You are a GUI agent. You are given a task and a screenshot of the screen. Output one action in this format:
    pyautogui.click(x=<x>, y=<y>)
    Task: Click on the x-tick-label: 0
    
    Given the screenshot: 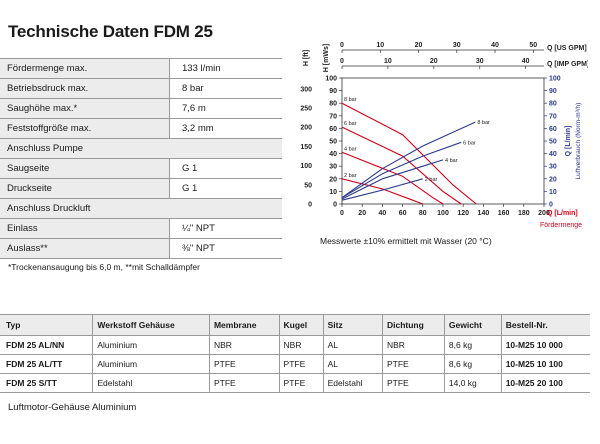 What is the action you would take?
    pyautogui.click(x=342, y=213)
    